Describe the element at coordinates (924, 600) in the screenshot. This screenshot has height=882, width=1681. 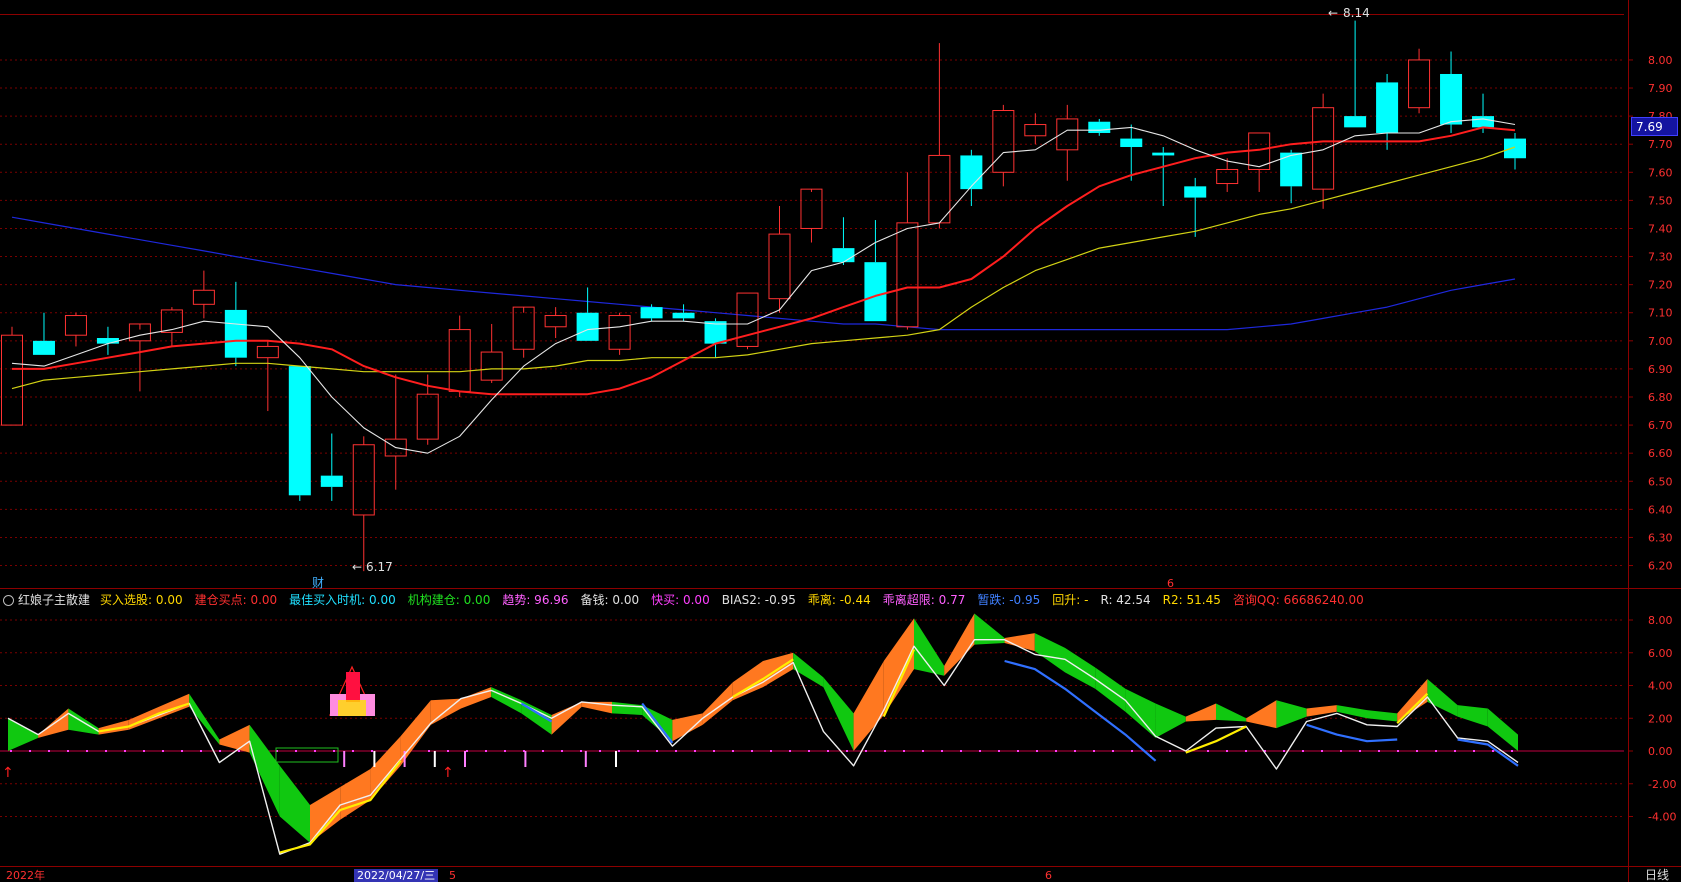
I see `indicator-legend-item: 乖离超限: 0.77` at that location.